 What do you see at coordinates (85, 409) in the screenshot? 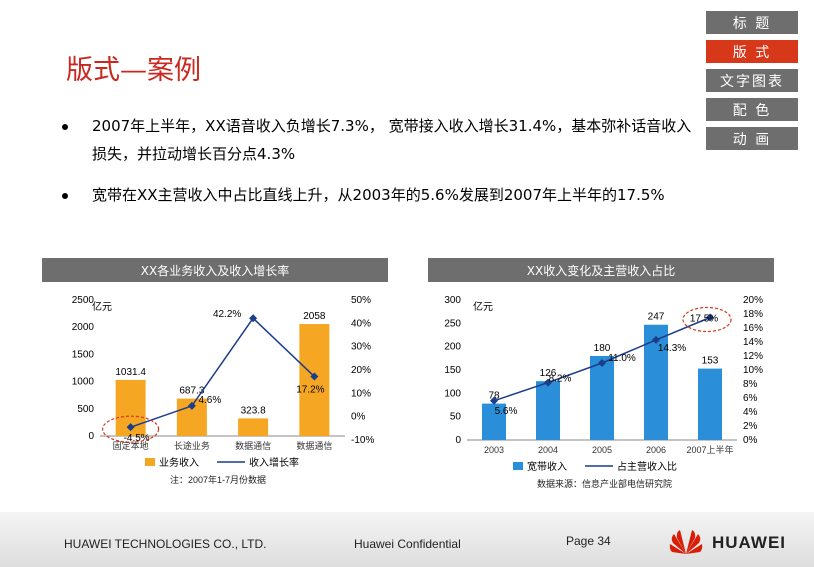
I see `y-tick-label: 500` at bounding box center [85, 409].